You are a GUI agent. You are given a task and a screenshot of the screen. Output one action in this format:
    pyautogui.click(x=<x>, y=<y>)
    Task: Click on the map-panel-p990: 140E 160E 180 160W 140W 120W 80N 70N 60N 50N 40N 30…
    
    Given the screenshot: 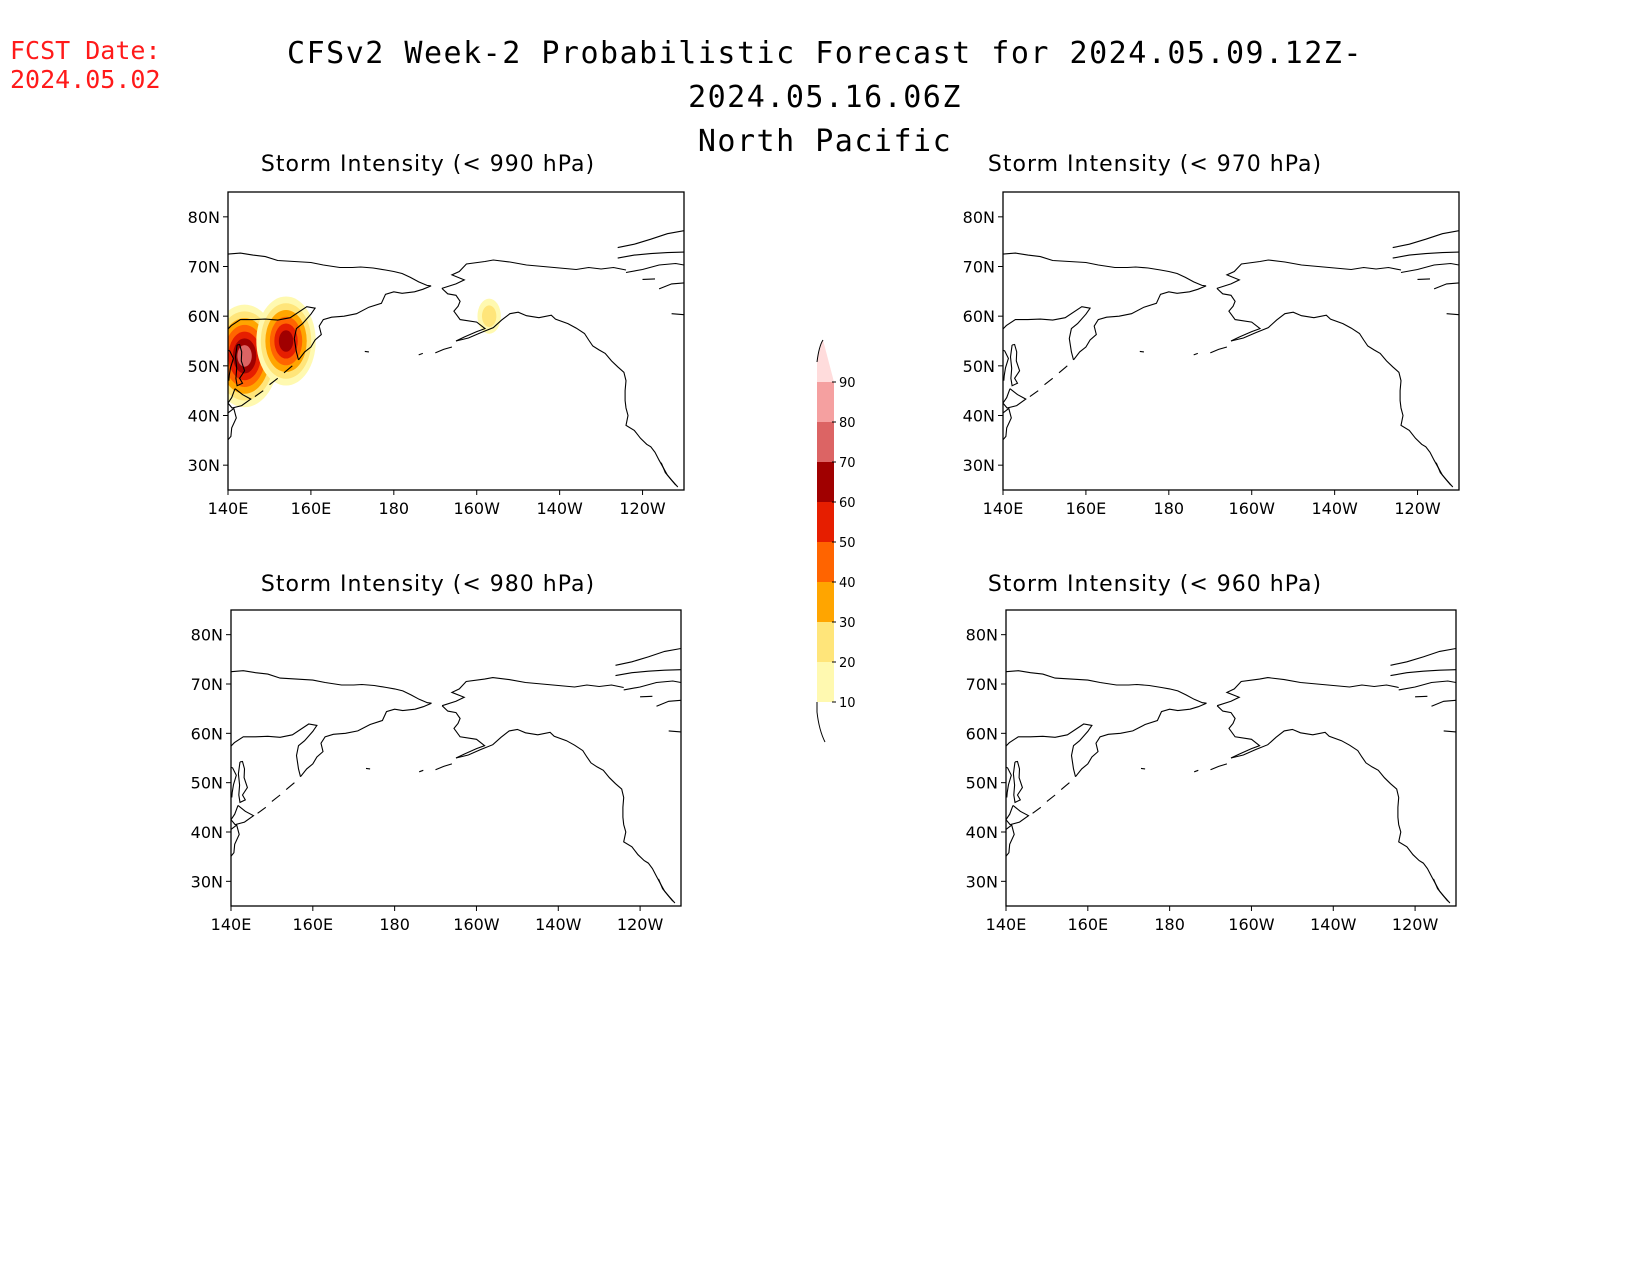 What is the action you would take?
    pyautogui.click(x=436, y=354)
    